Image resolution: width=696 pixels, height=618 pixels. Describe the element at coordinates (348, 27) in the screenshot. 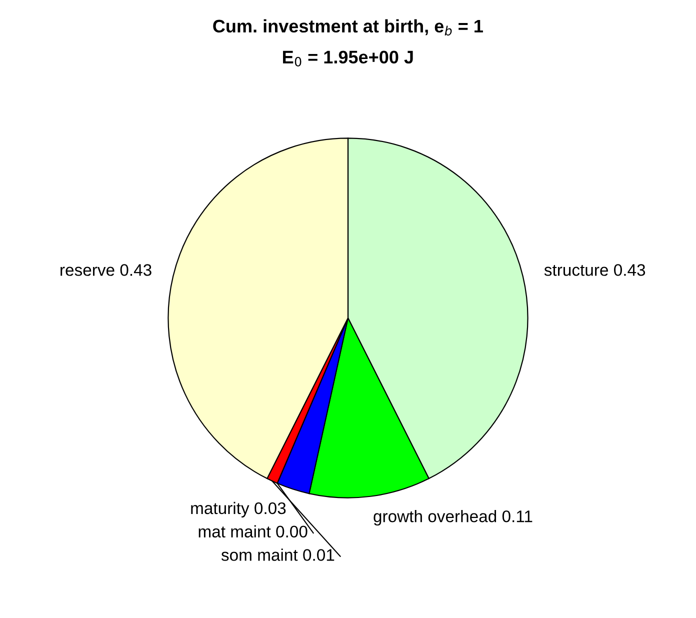

I see `chart-title: Cum. investment at birth, e$_{b}$ = 1` at that location.